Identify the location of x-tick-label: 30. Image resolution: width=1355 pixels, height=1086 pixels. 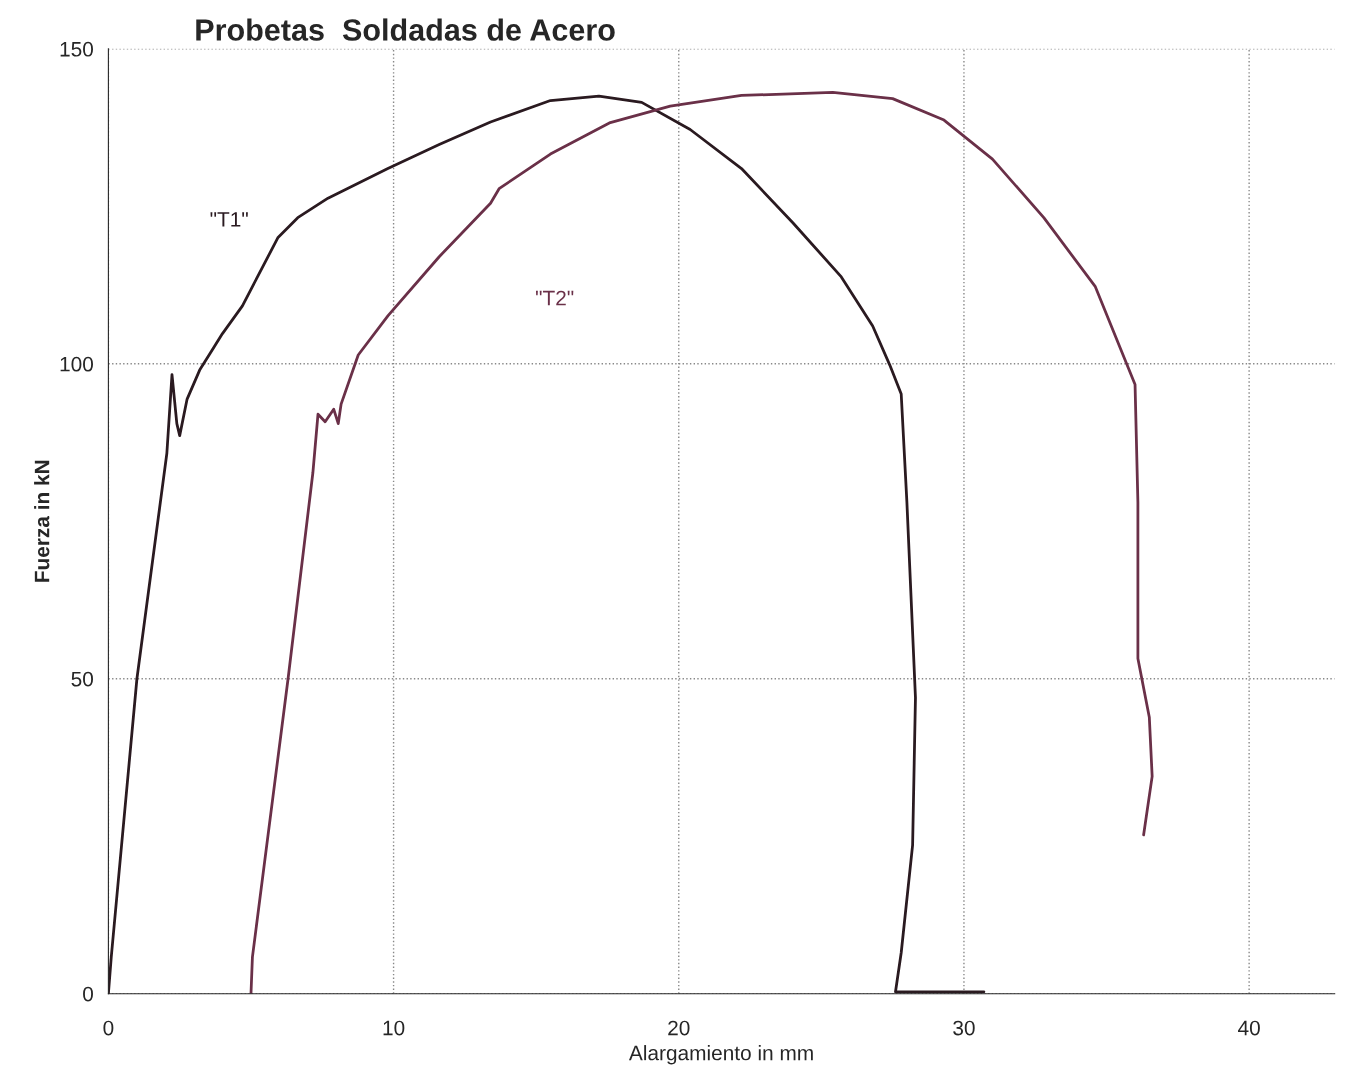
(964, 1028).